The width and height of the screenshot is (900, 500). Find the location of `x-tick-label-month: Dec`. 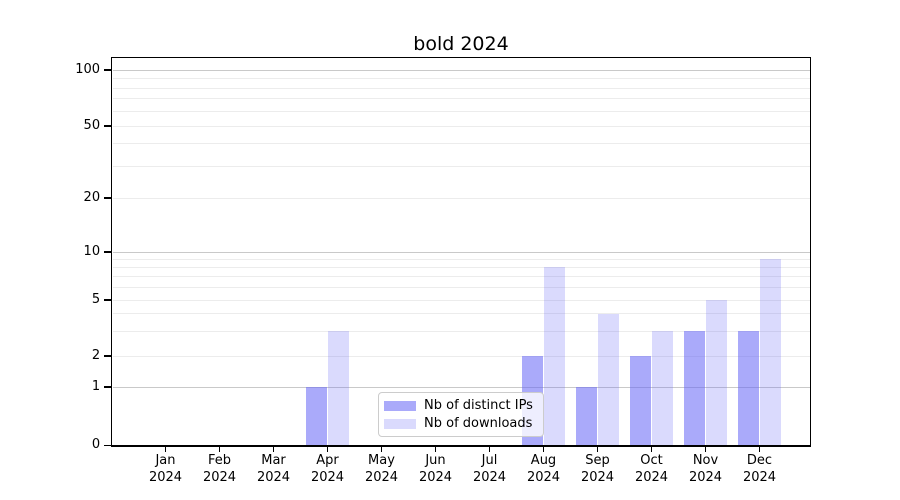

x-tick-label-month: Dec is located at coordinates (759, 461).